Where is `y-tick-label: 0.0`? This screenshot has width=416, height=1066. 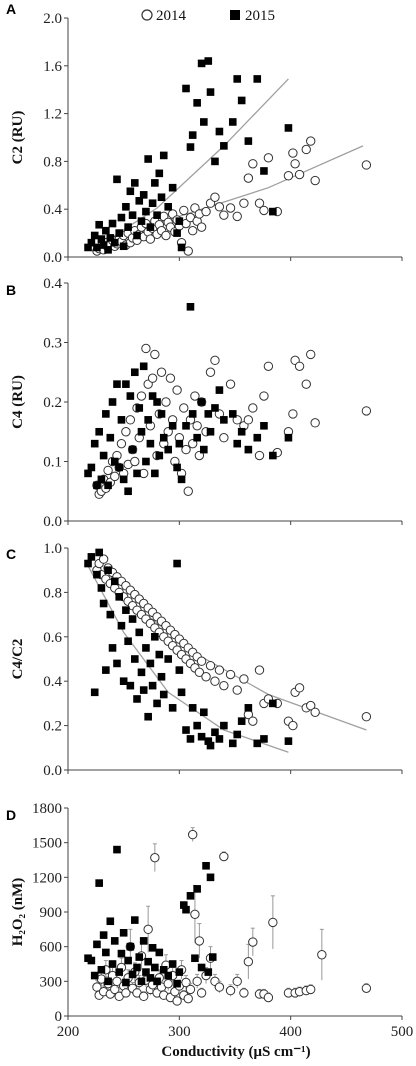 y-tick-label: 0.0 is located at coordinates (52, 771).